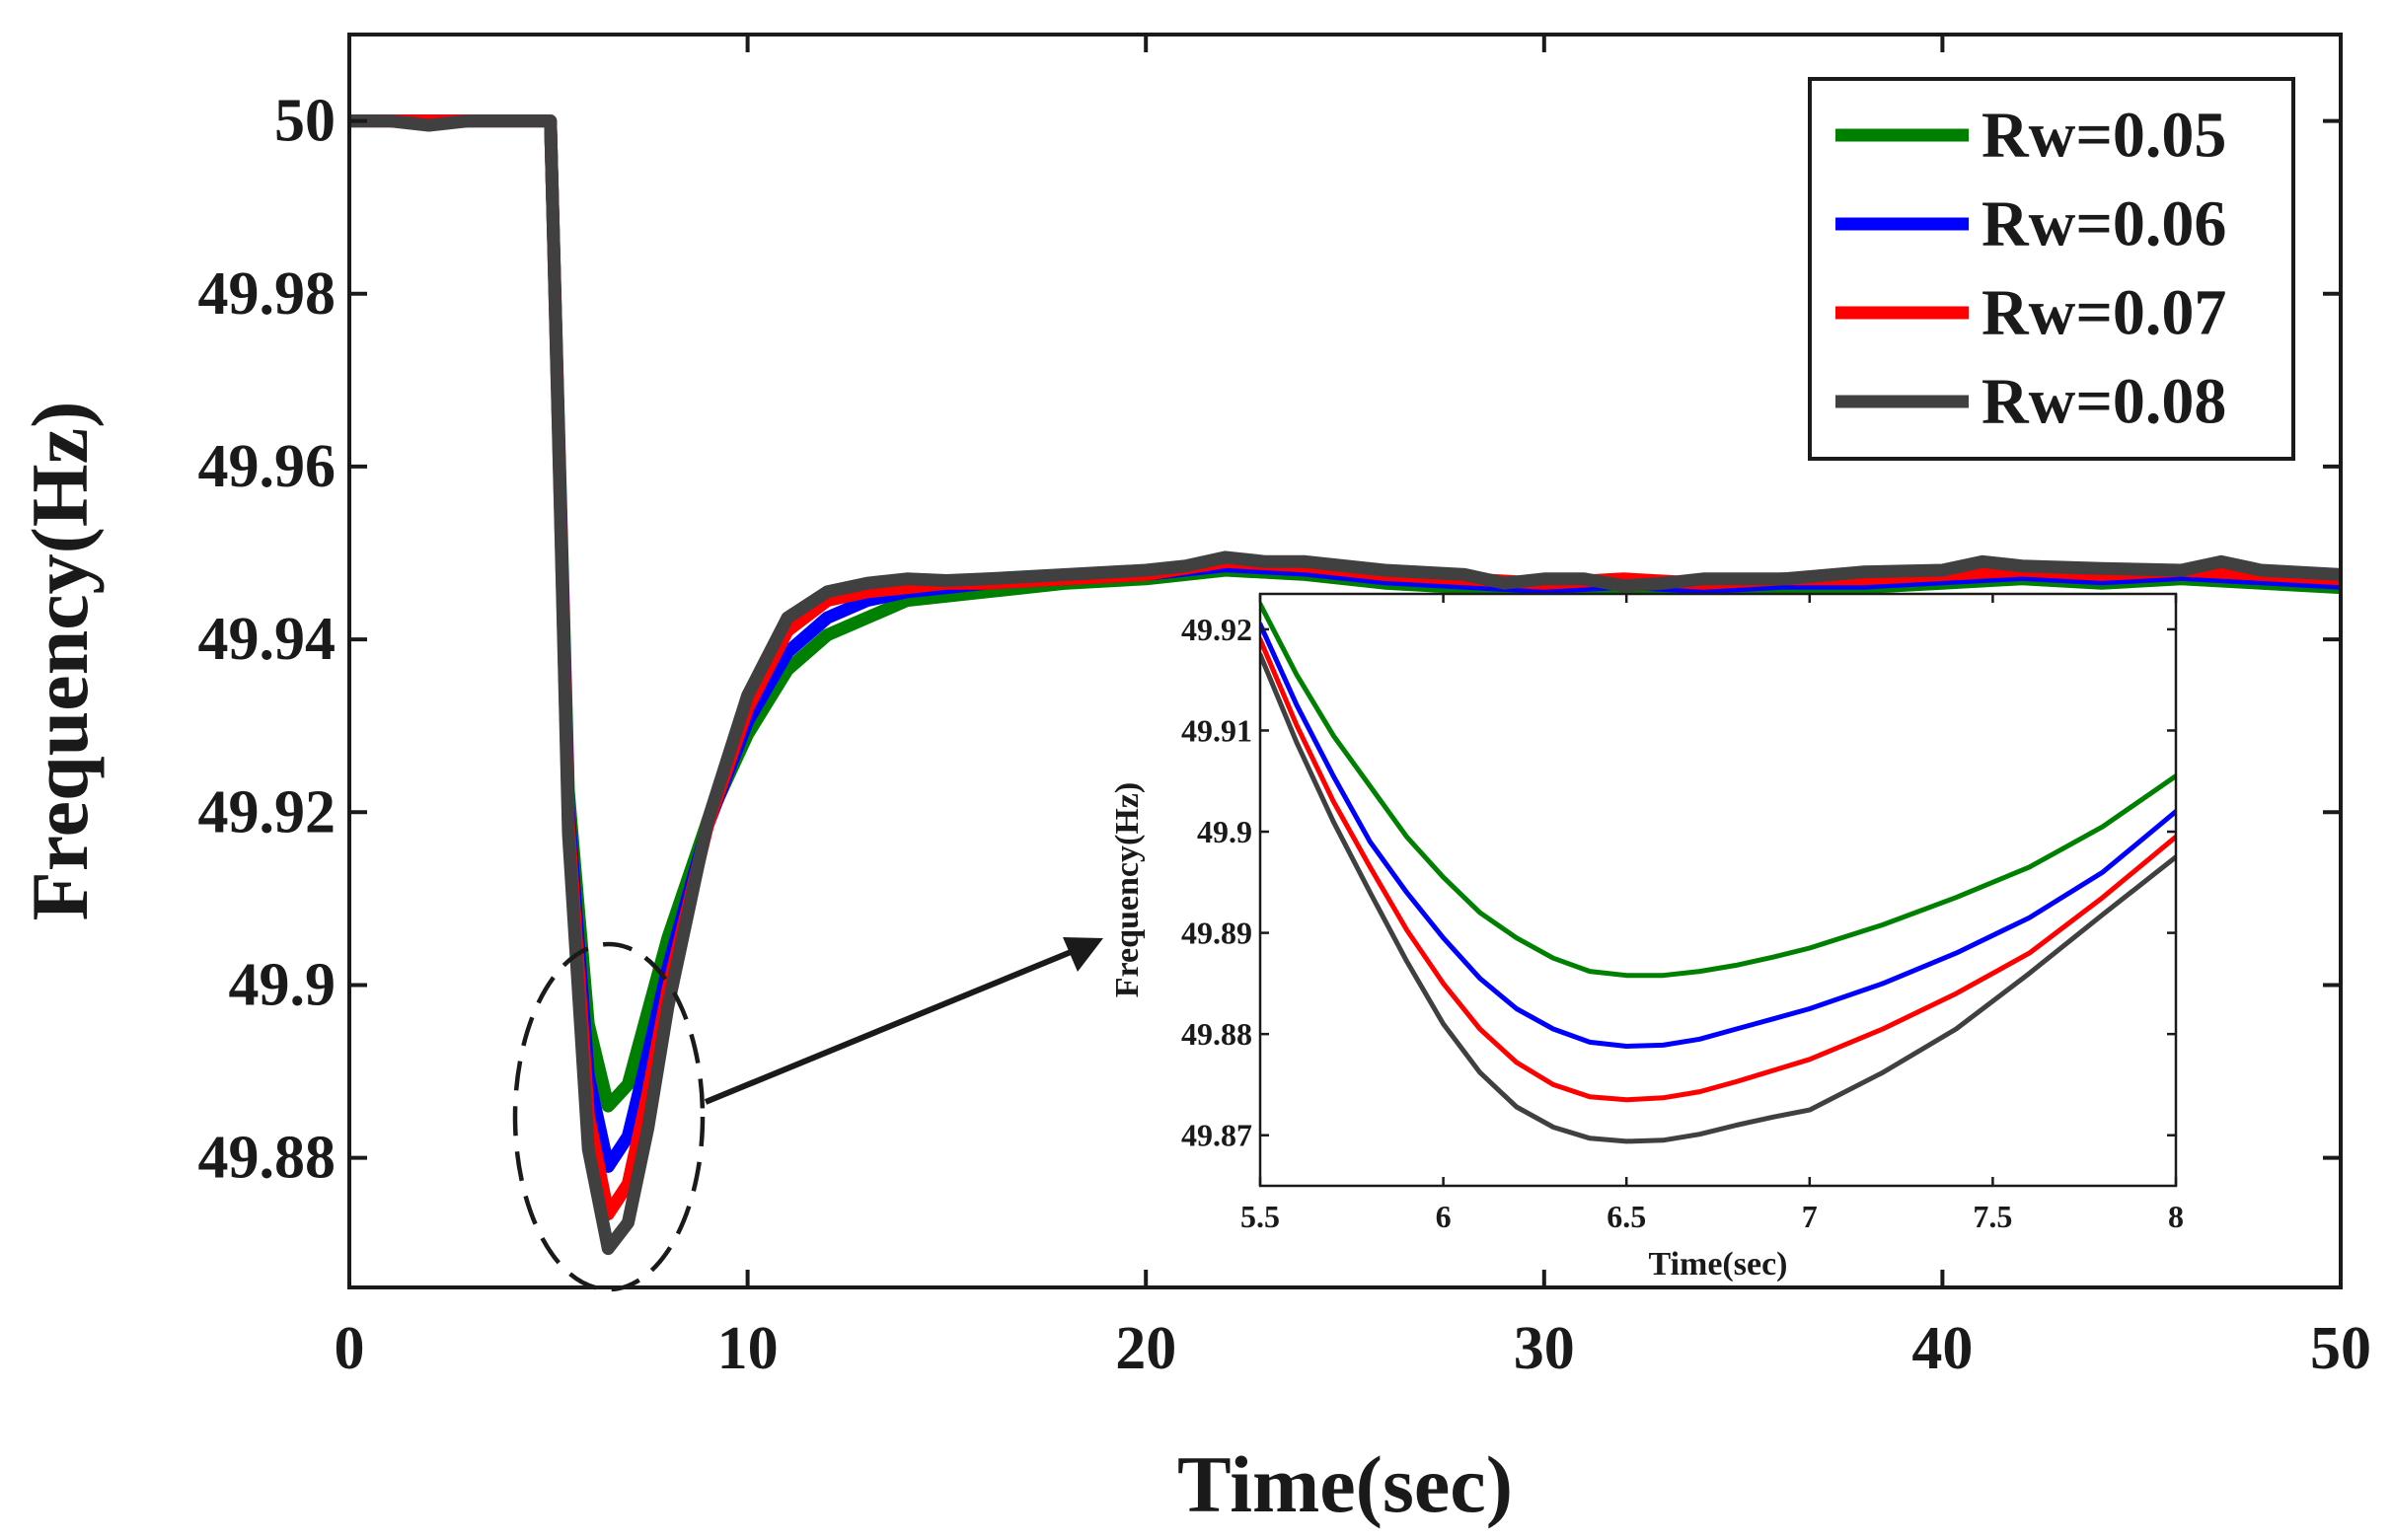 This screenshot has width=2393, height=1540. Describe the element at coordinates (1216, 629) in the screenshot. I see `inset-y-tick-label: 49.92` at that location.